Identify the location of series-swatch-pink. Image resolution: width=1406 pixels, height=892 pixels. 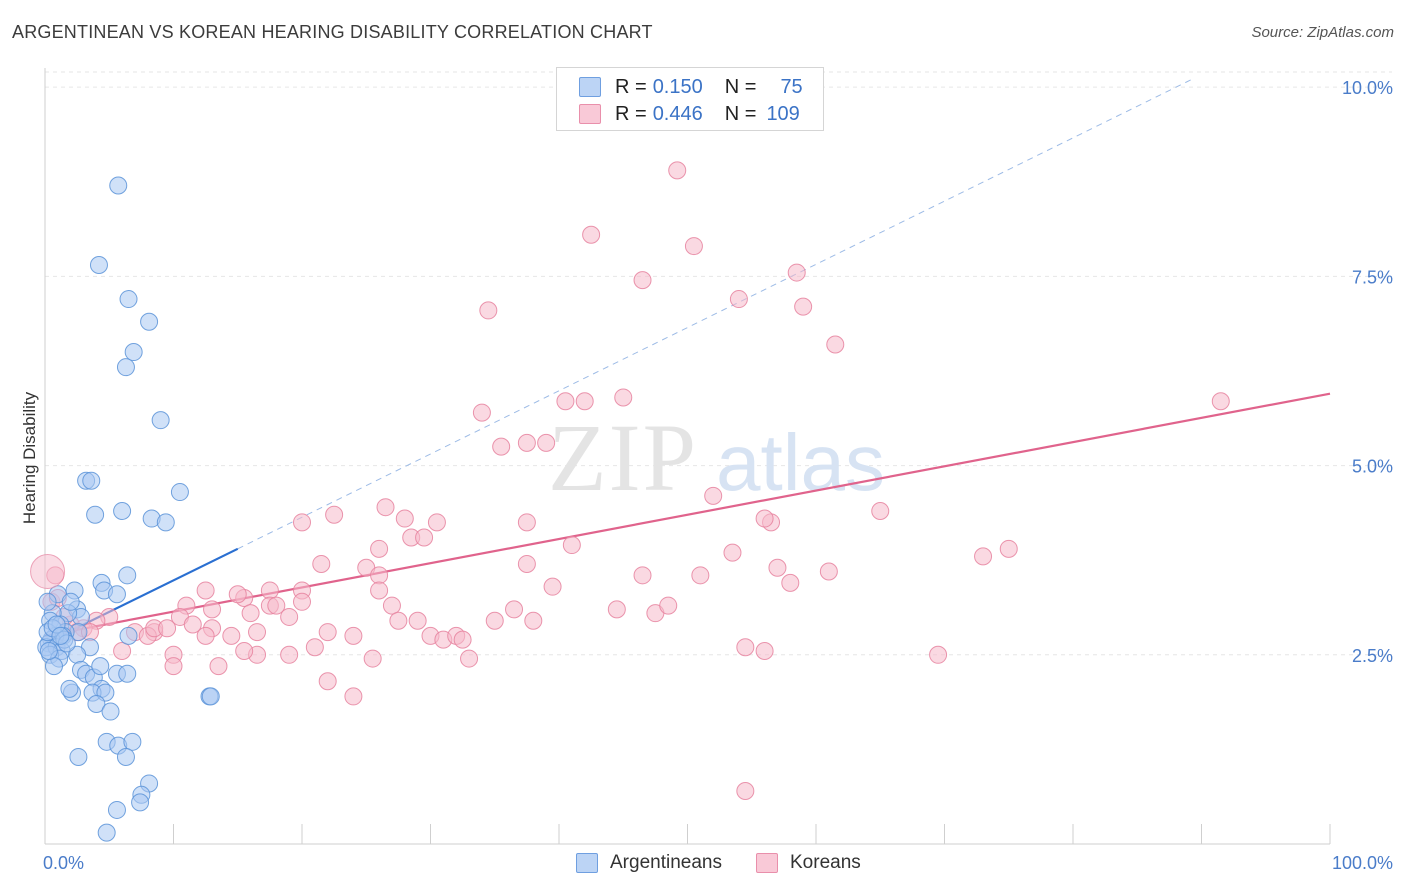
(767, 863).